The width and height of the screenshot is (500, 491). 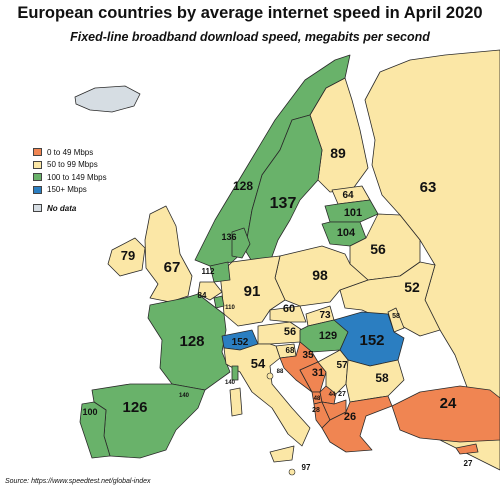 What do you see at coordinates (283, 203) in the screenshot?
I see `value-label-sweden: 137` at bounding box center [283, 203].